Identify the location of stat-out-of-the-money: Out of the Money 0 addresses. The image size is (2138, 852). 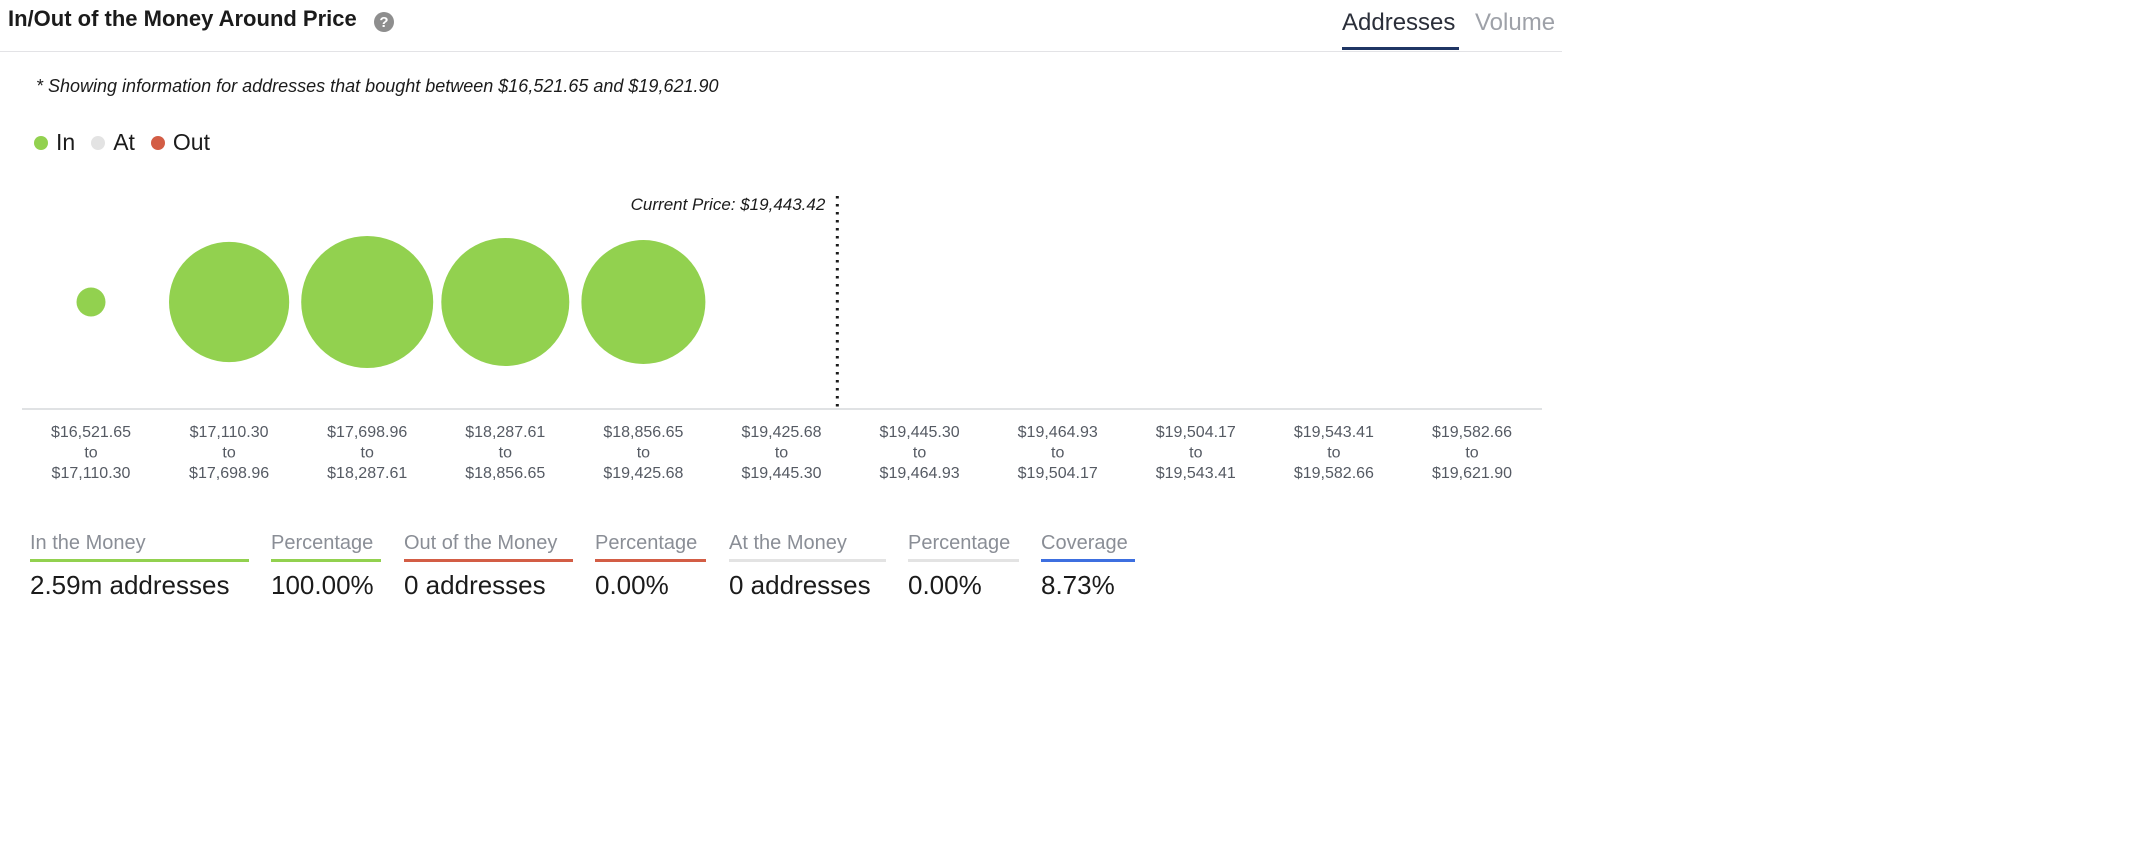
(488, 566).